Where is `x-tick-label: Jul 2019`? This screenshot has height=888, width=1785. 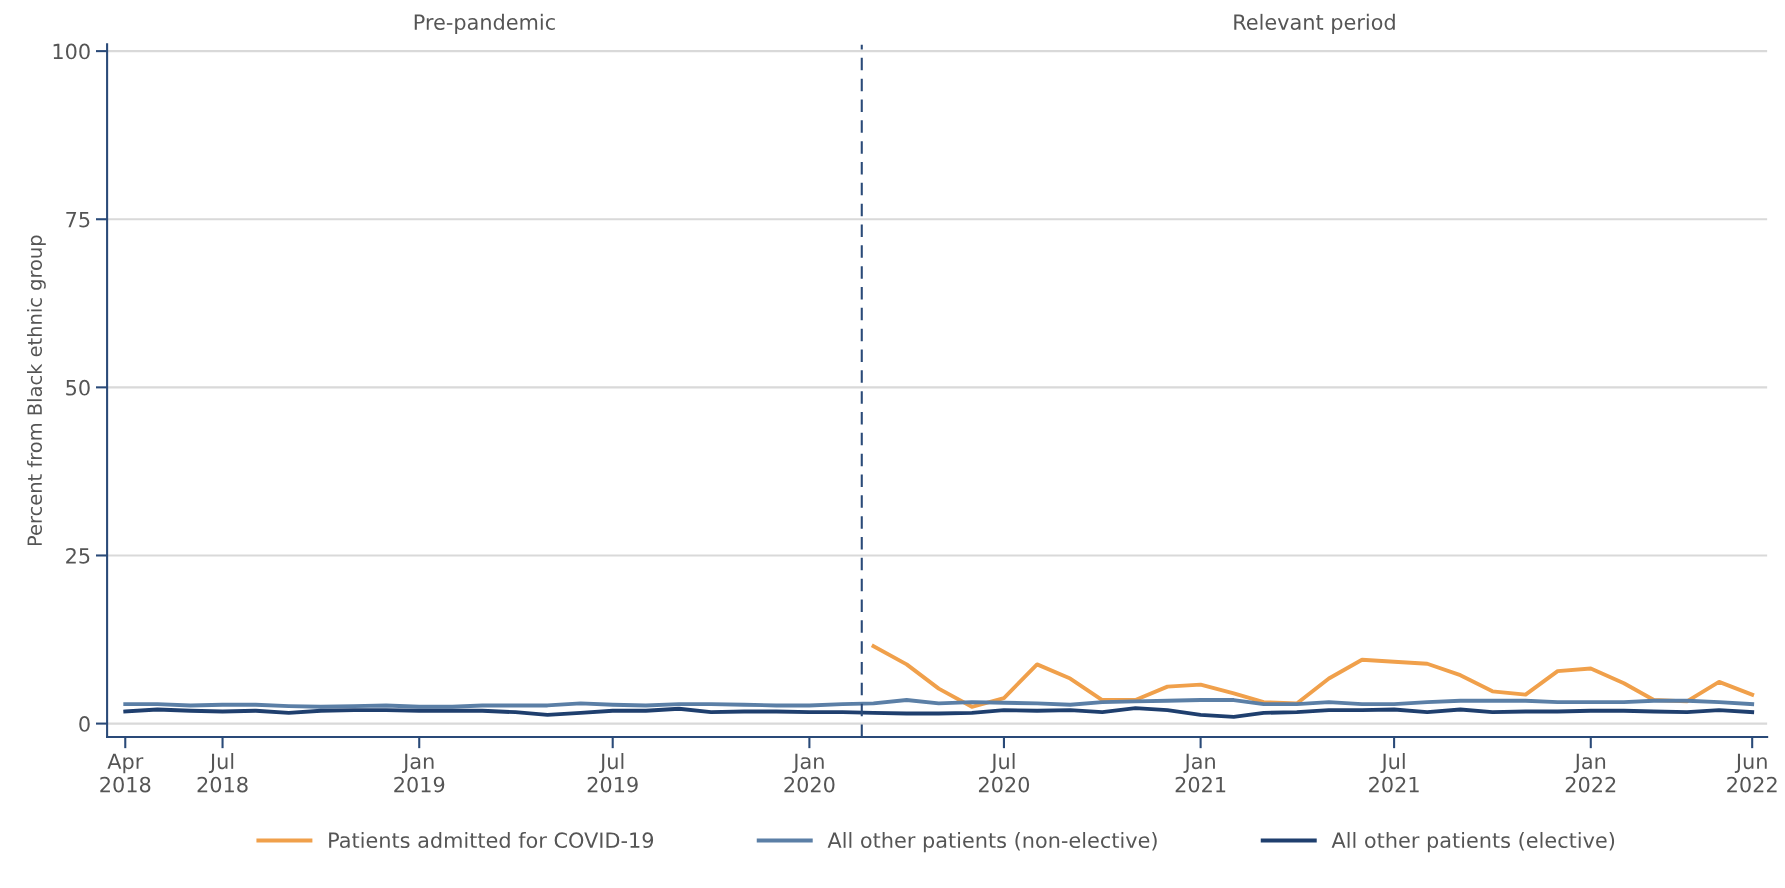 x-tick-label: Jul 2019 is located at coordinates (612, 773).